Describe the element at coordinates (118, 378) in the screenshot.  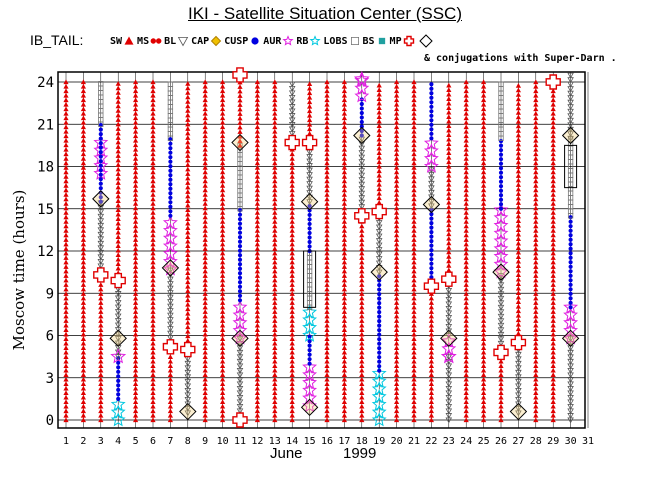
I see `segment-cusp` at that location.